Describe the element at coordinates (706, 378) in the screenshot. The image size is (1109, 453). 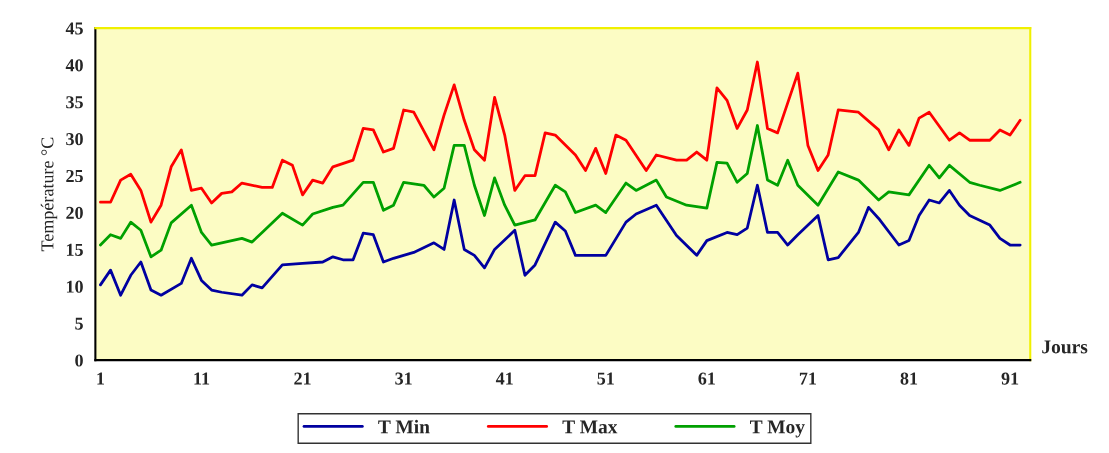
I see `x-tick-label: 61` at that location.